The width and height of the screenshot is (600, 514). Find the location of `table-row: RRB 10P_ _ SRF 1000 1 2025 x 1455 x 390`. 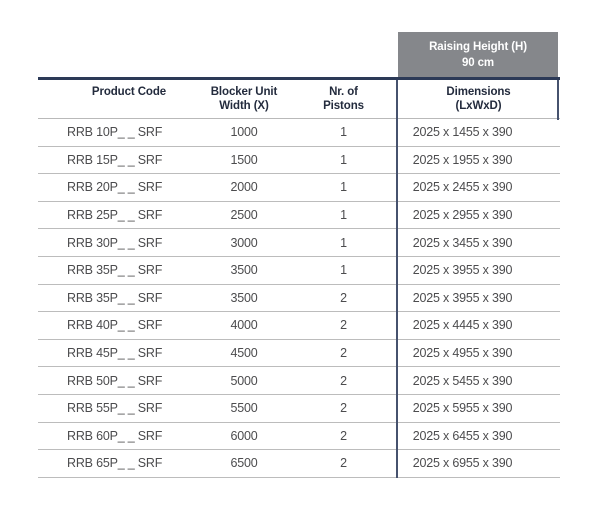

table-row: RRB 10P_ _ SRF 1000 1 2025 x 1455 x 390 is located at coordinates (299, 133).